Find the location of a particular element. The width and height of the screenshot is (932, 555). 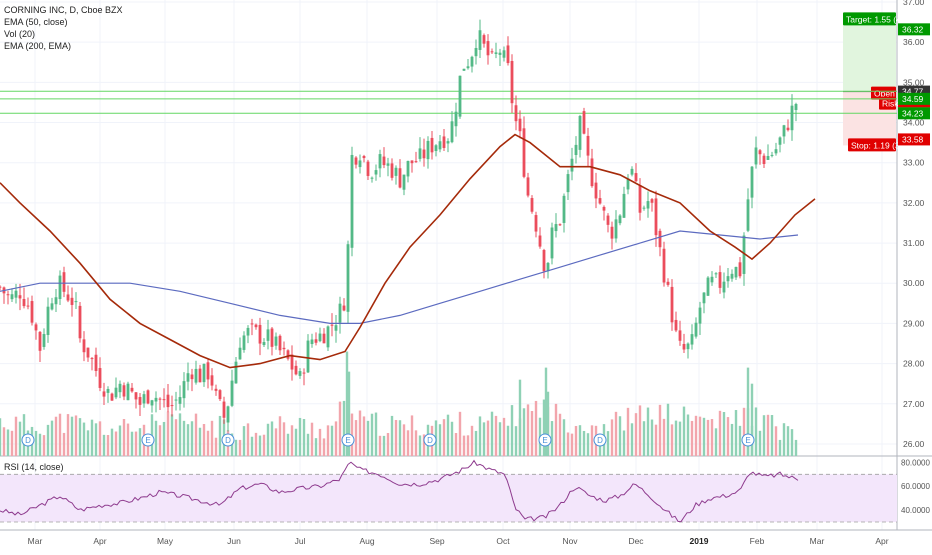

time-tick-label: Feb is located at coordinates (757, 541).